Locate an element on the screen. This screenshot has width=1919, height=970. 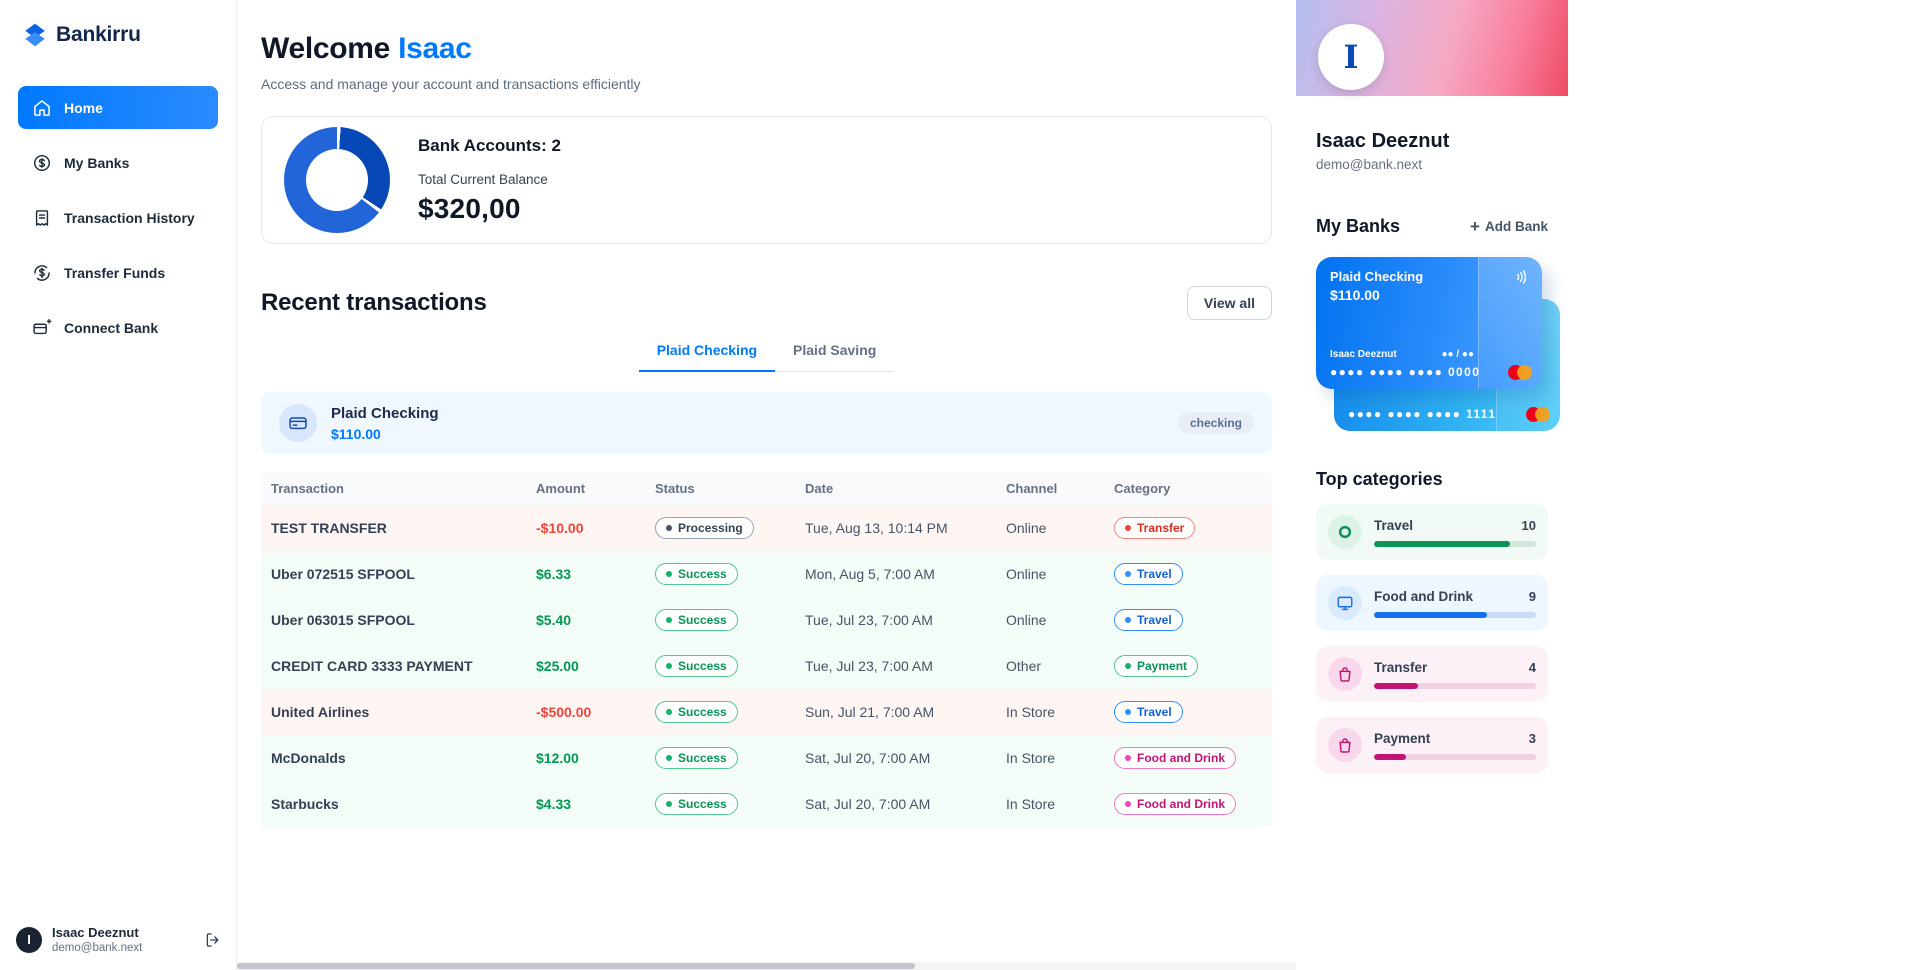
scrollbar-thumb is located at coordinates (576, 966).